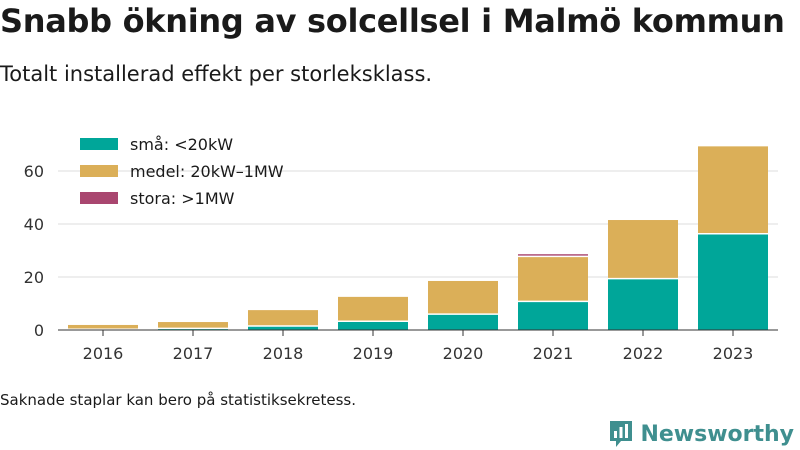 This screenshot has height=450, width=800. Describe the element at coordinates (193, 353) in the screenshot. I see `x-tick-label: 2017` at that location.